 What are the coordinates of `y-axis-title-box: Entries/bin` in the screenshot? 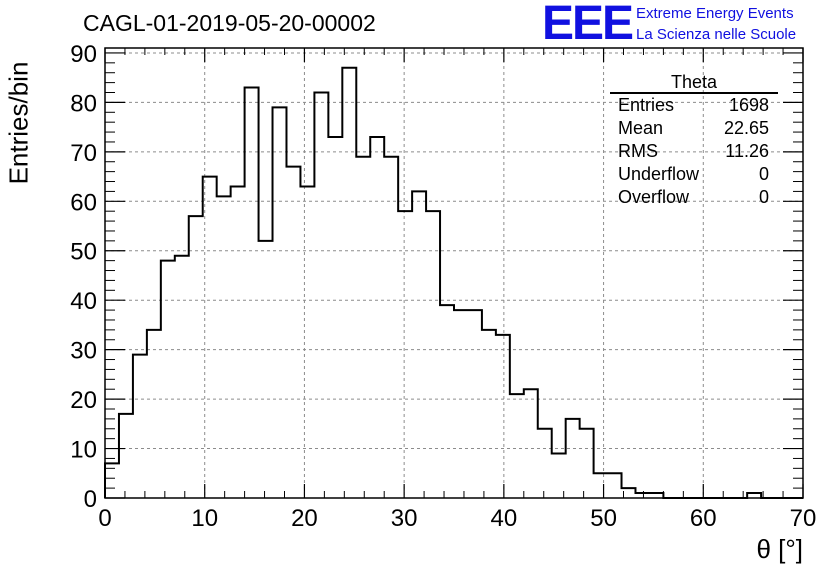 It's located at (19, 123).